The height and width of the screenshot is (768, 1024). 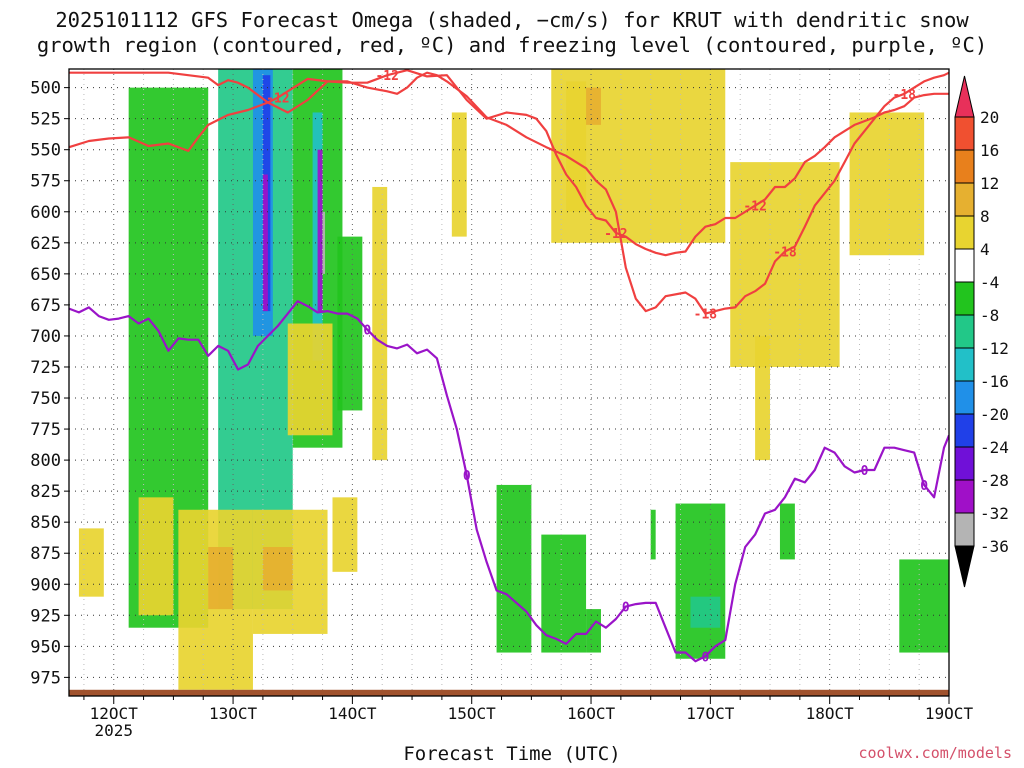 I want to click on colorbar-label: 8, so click(x=985, y=216).